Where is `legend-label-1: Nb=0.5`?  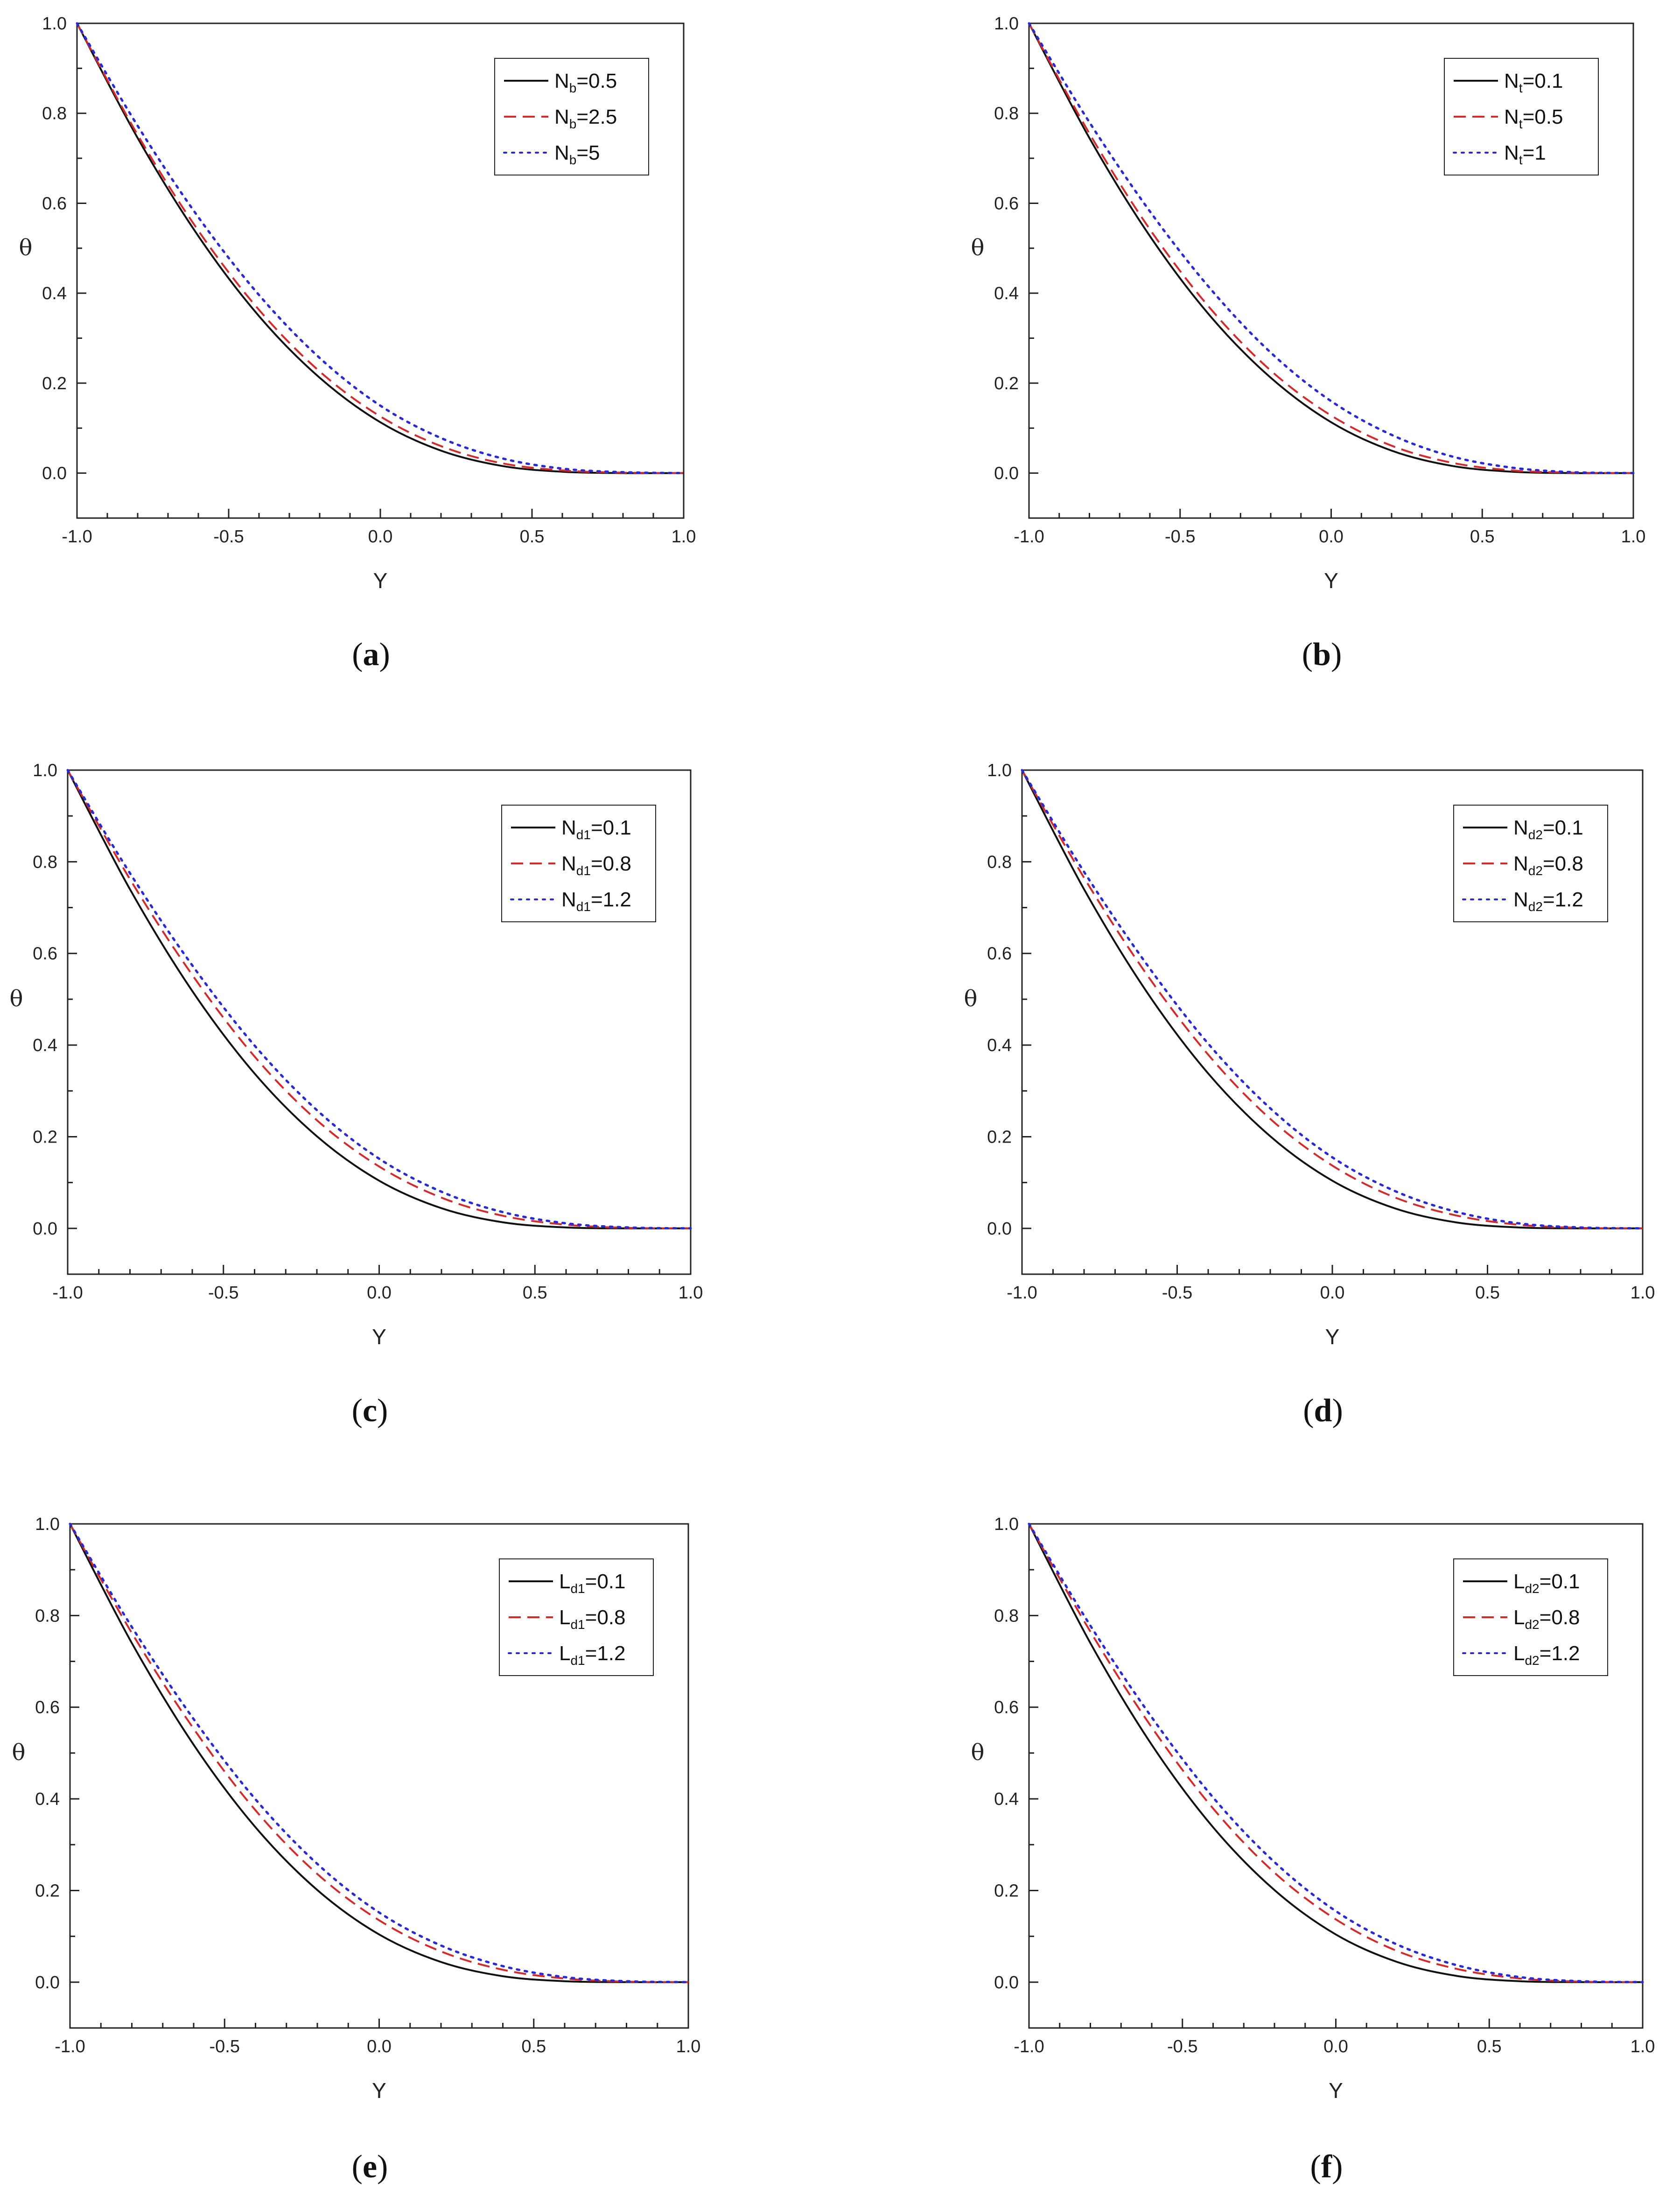
legend-label-1: Nb=0.5 is located at coordinates (585, 82).